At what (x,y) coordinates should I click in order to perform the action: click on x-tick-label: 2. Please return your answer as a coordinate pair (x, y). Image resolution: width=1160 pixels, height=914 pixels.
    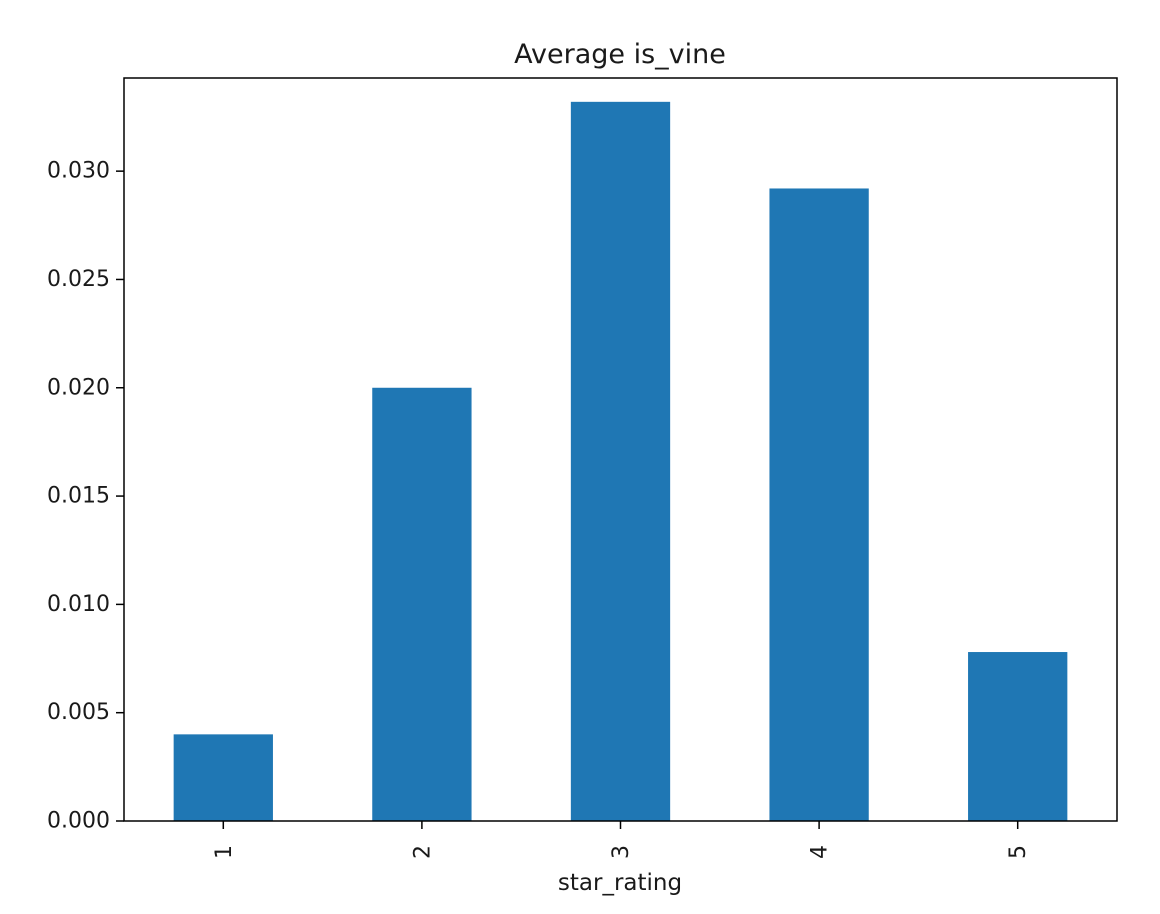
    Looking at the image, I should click on (422, 852).